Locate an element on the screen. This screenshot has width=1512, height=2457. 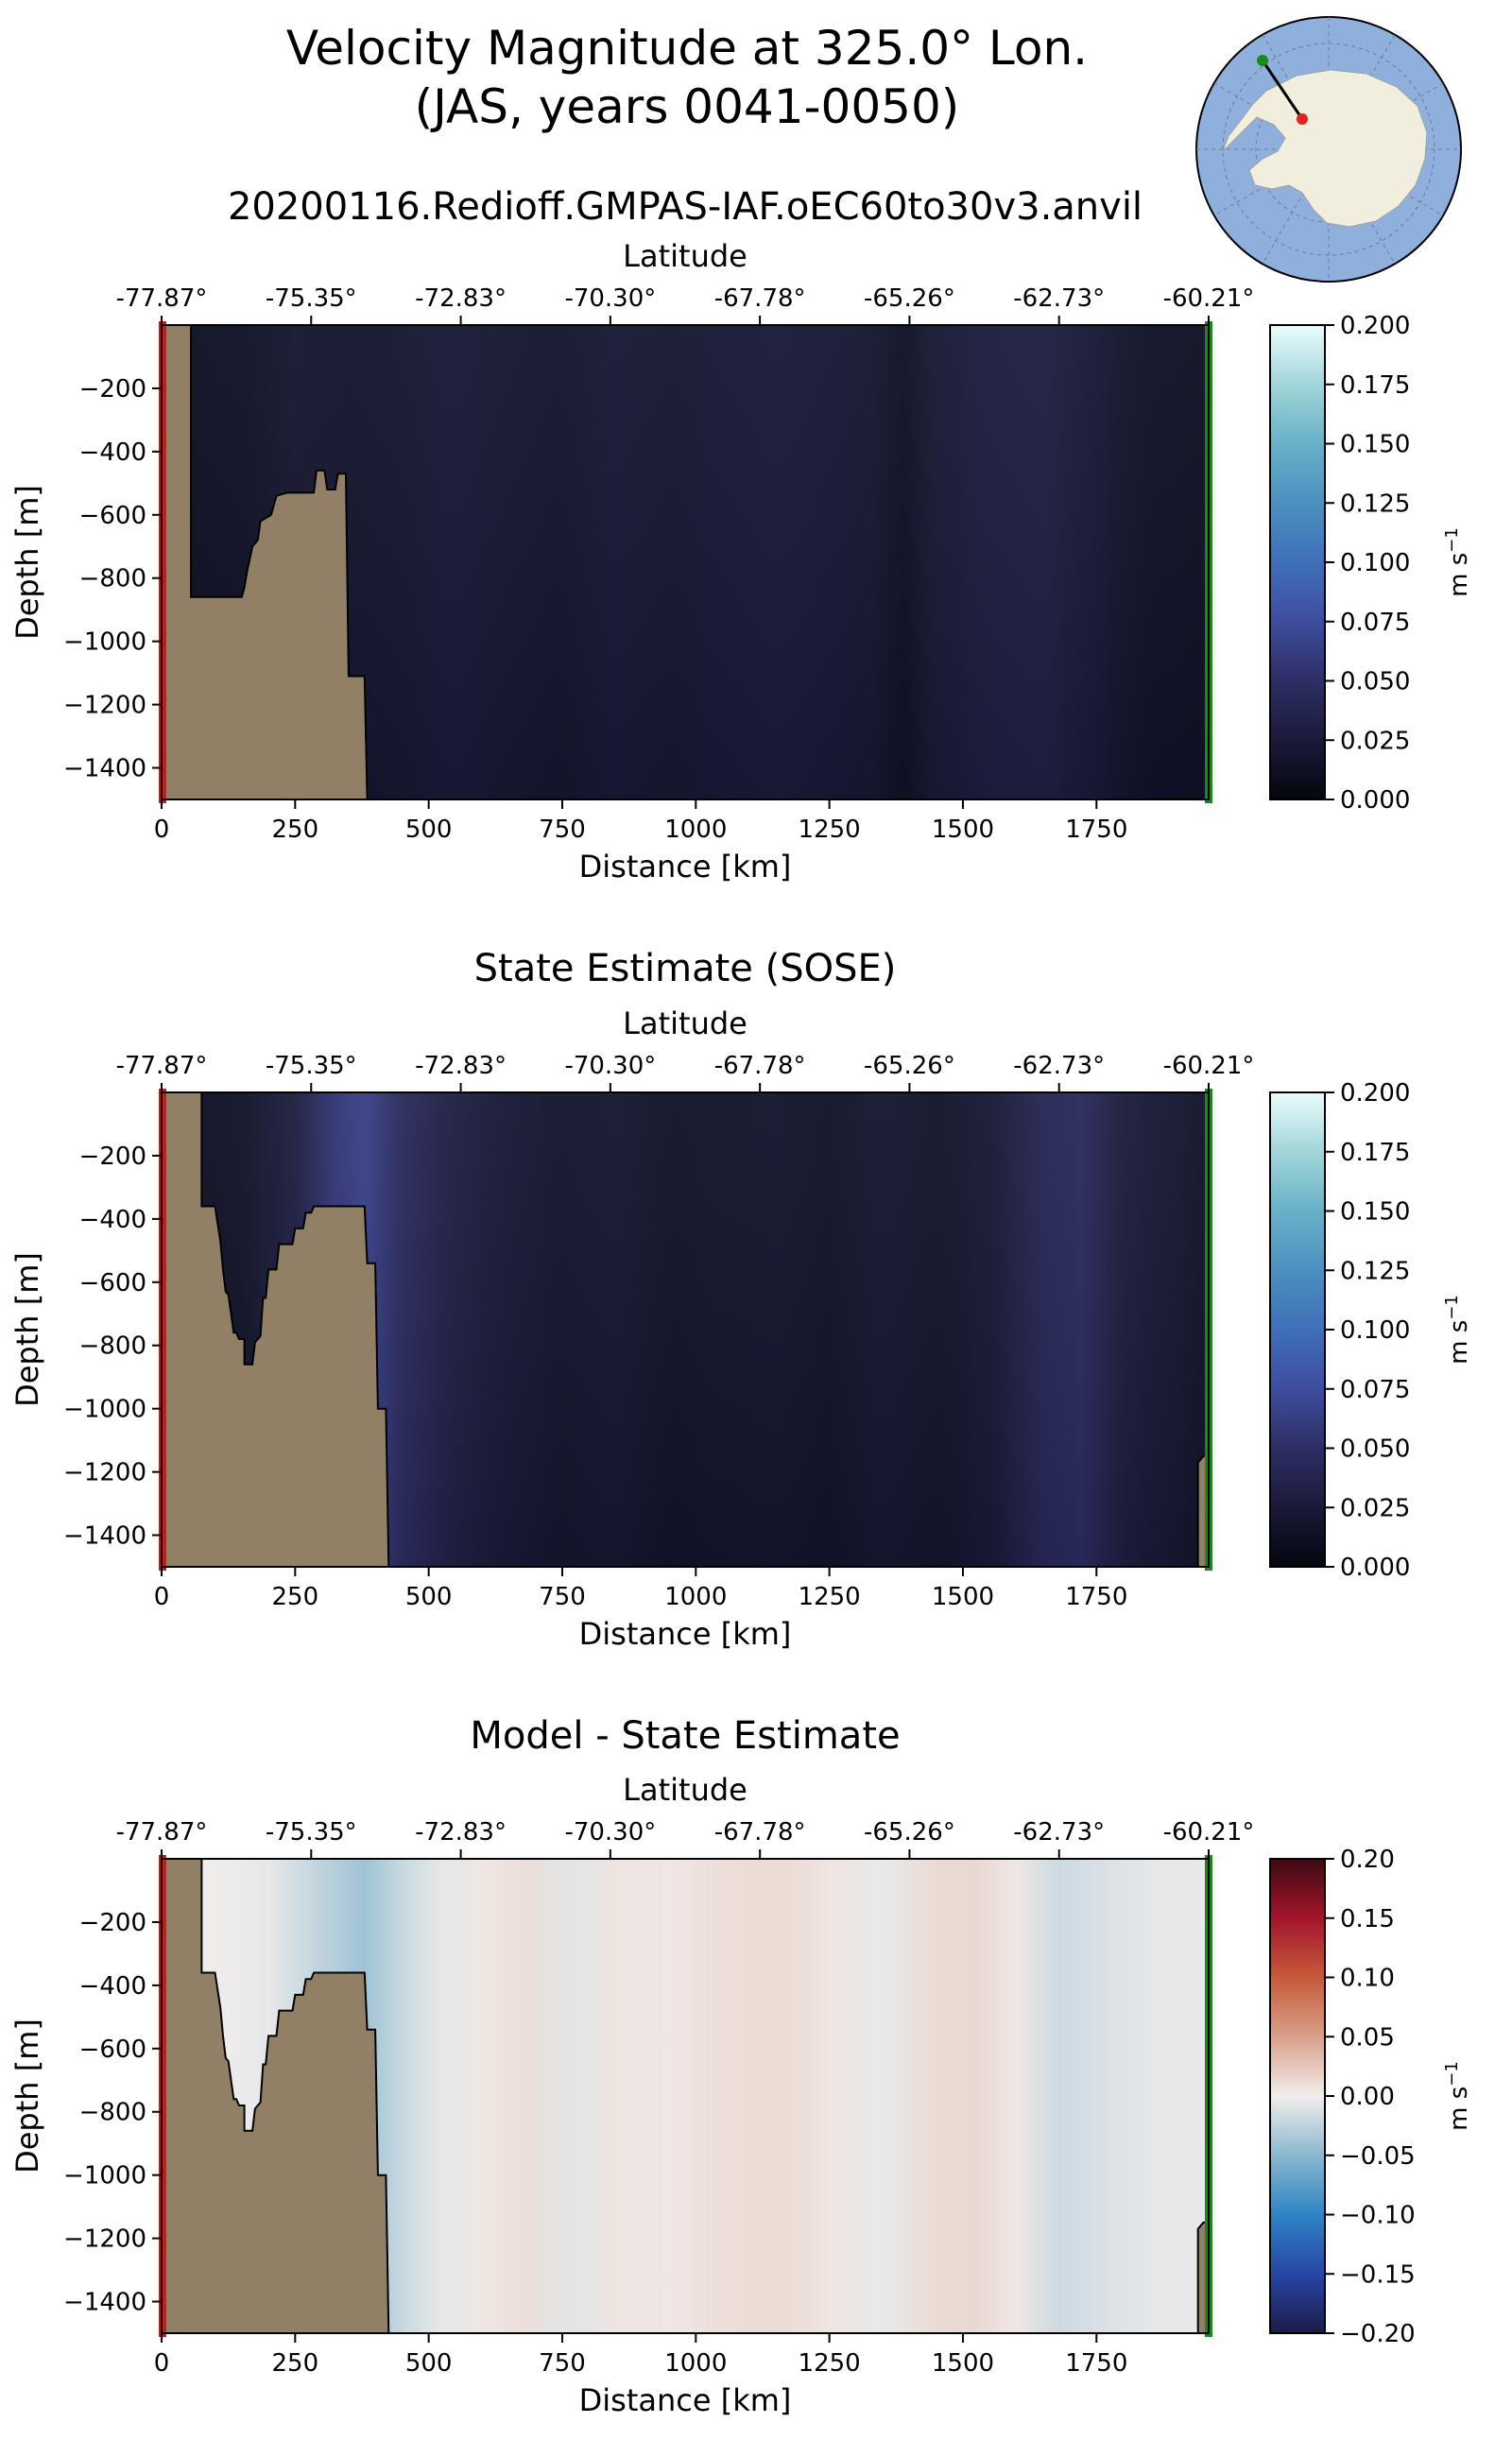
inset-section-track is located at coordinates (1282, 90).